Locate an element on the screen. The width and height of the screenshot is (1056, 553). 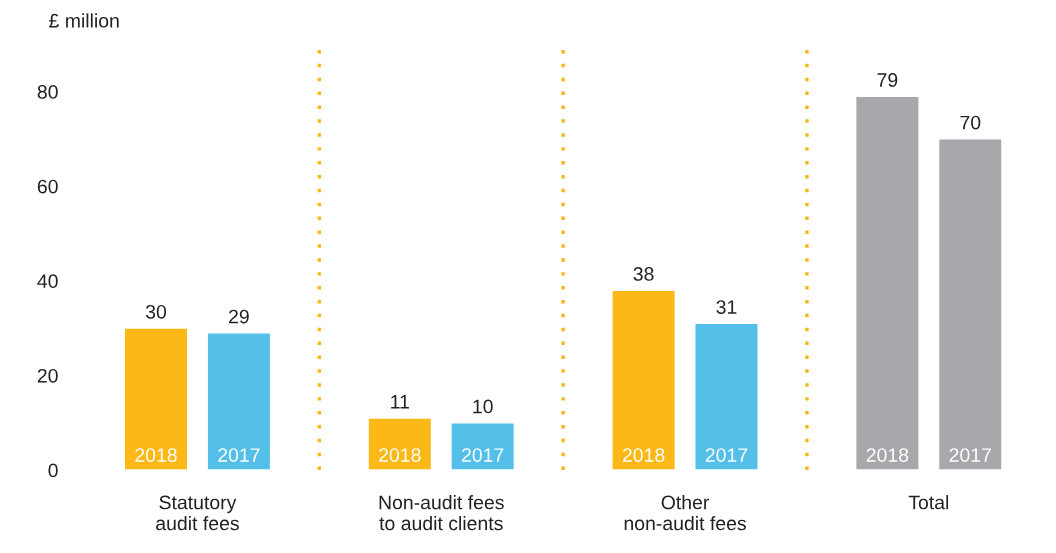
data-label: 30 is located at coordinates (156, 311).